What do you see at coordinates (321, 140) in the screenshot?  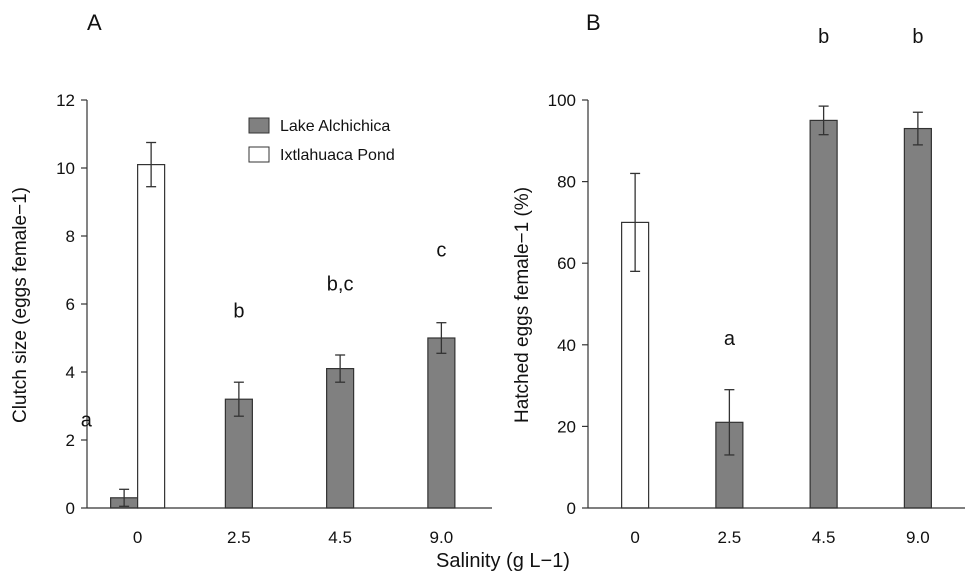 I see `legend: Lake Alchichica Ixtlahuaca Pond` at bounding box center [321, 140].